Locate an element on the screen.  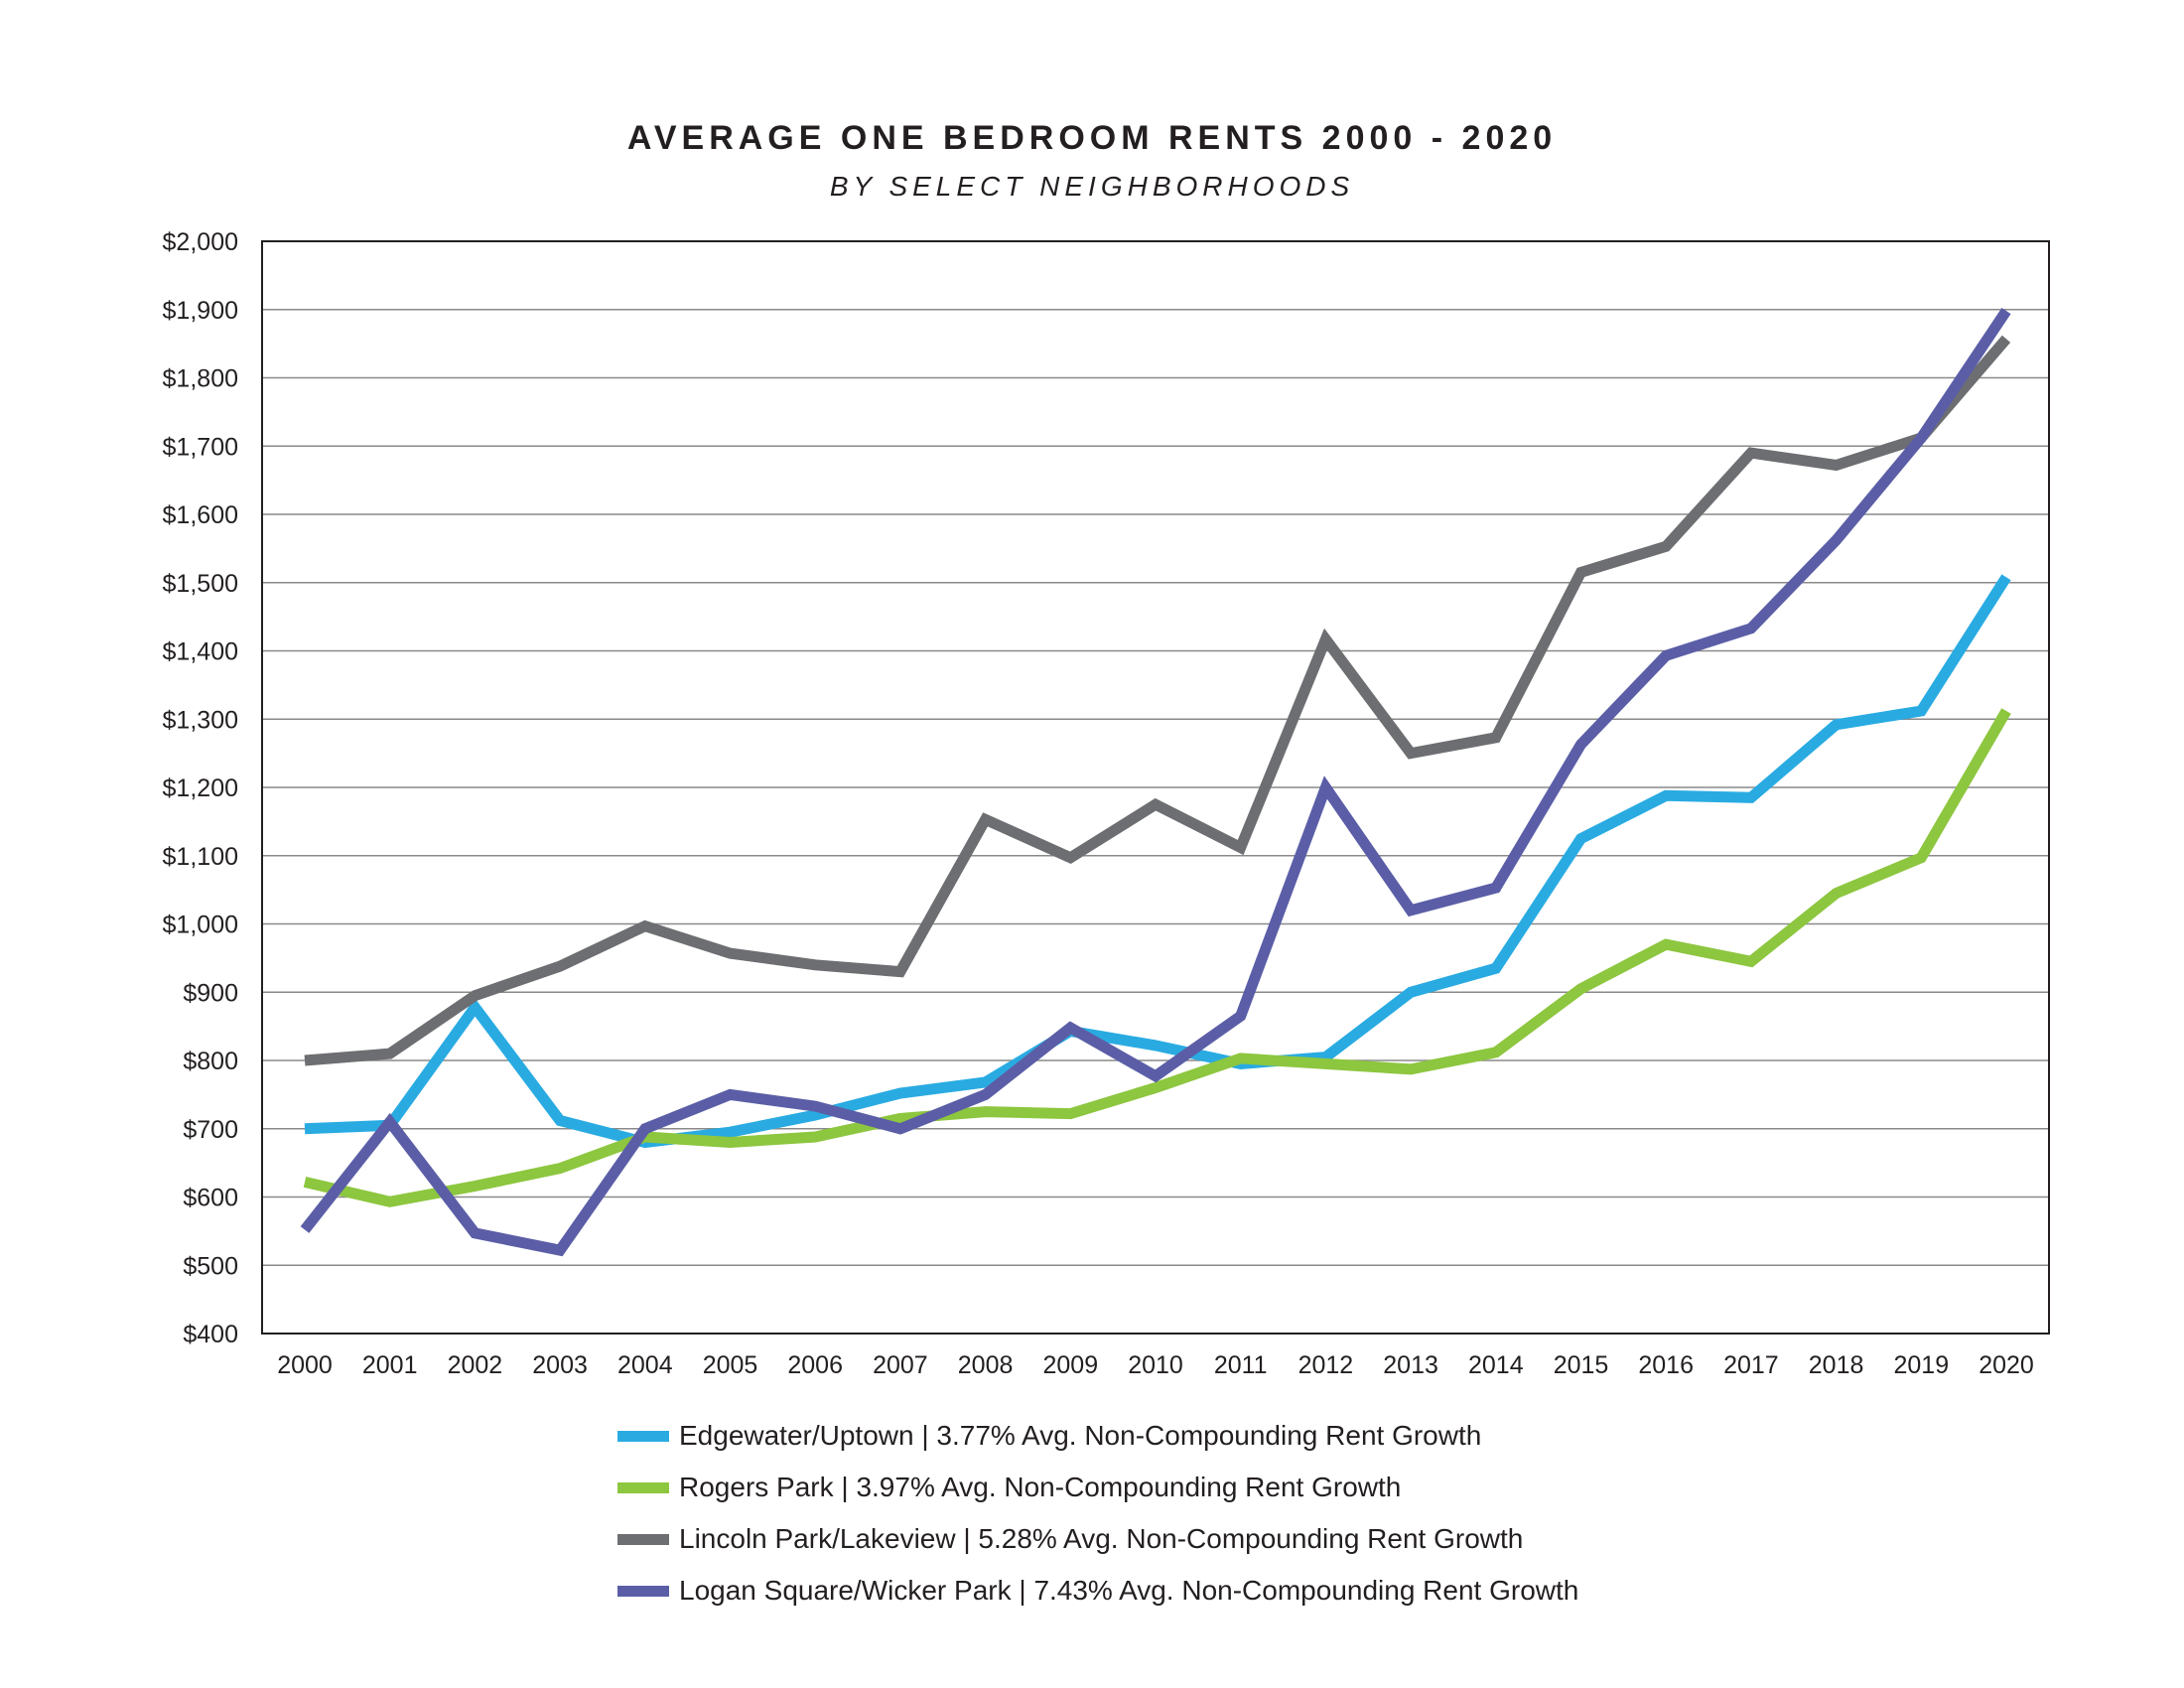
x-tick-label: 2012 is located at coordinates (1326, 1365).